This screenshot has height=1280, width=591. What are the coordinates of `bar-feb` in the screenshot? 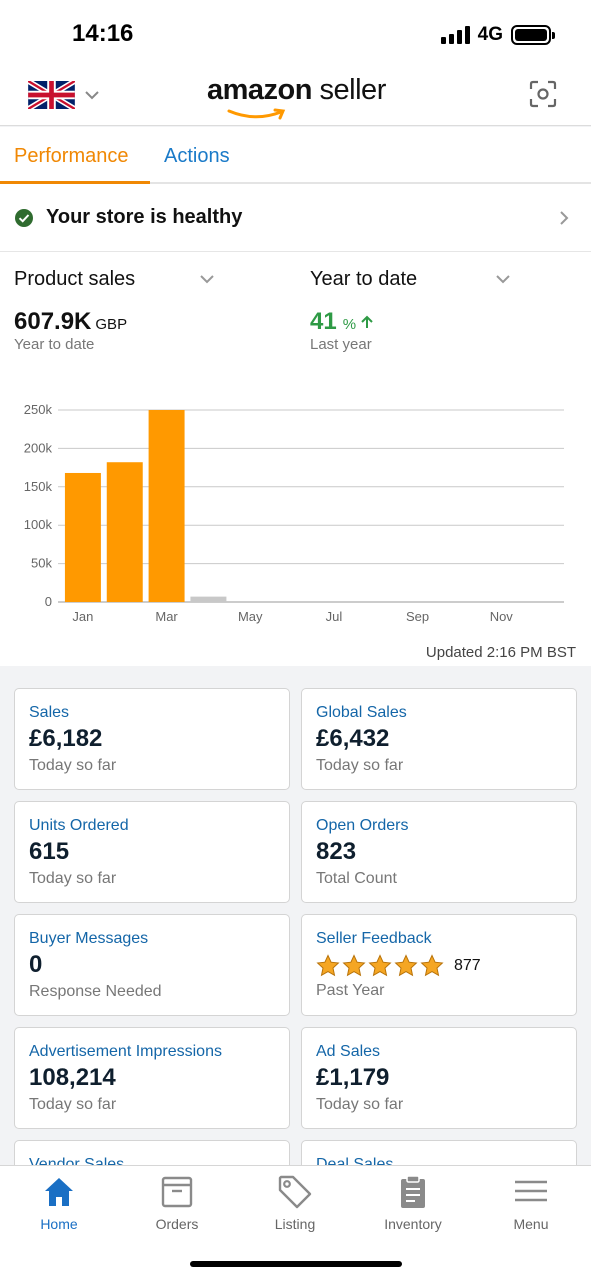 It's located at (124, 532).